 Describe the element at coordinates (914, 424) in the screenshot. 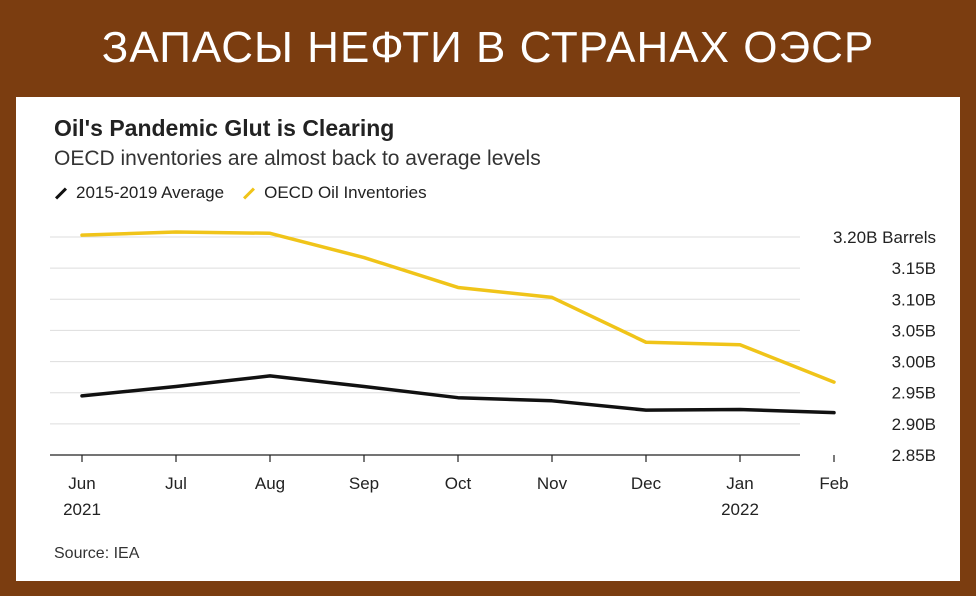

I see `y-tick-label: 2.90B` at that location.